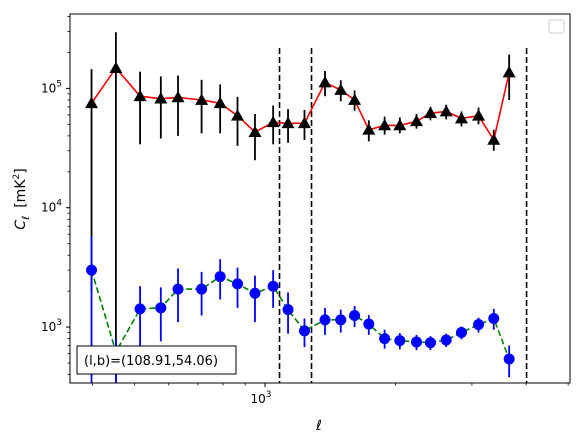  What do you see at coordinates (318, 426) in the screenshot?
I see `x-axis-label: ℓ` at bounding box center [318, 426].